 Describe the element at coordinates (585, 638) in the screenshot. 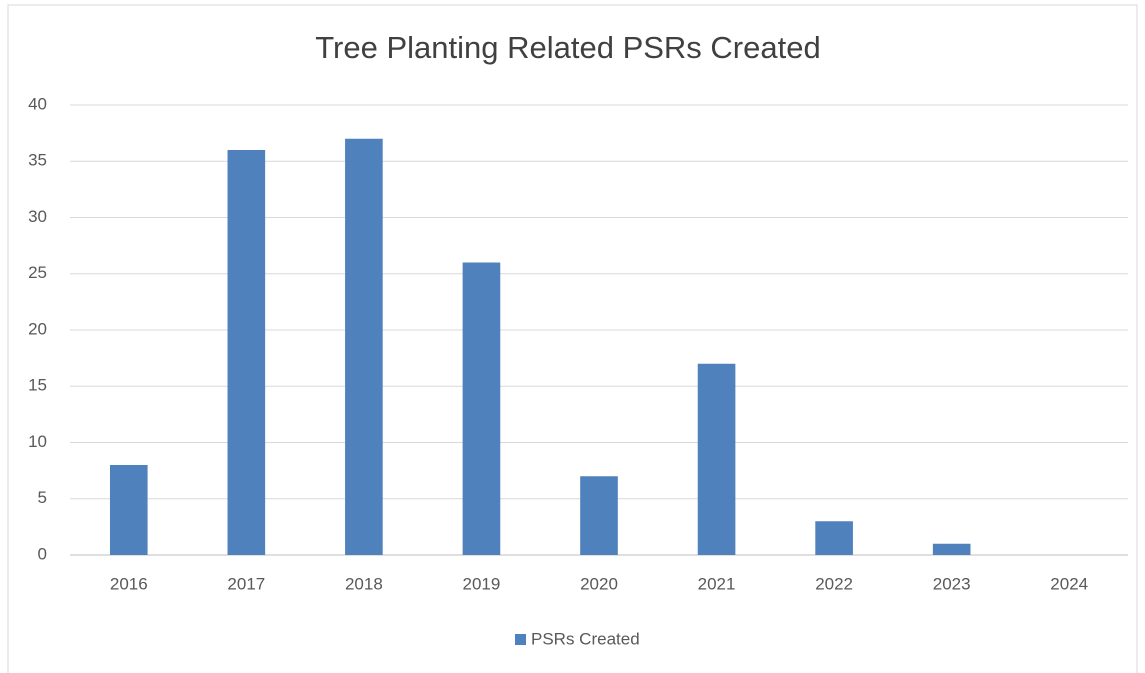

I see `legend-label: PSRs Created` at that location.